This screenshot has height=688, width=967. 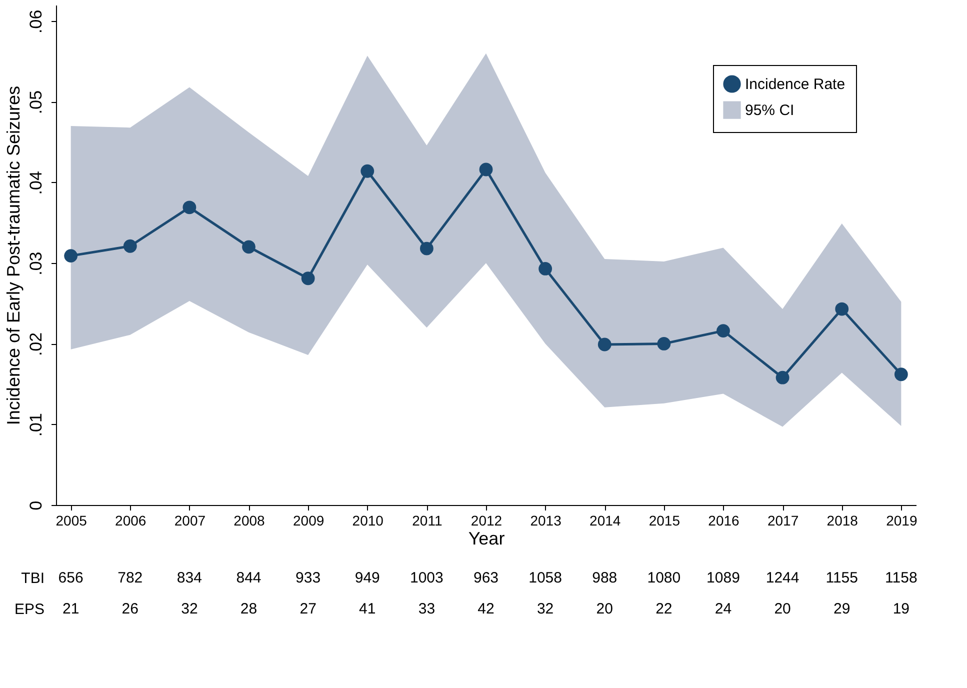 What do you see at coordinates (130, 520) in the screenshot?
I see `x-tick-label: 2006` at bounding box center [130, 520].